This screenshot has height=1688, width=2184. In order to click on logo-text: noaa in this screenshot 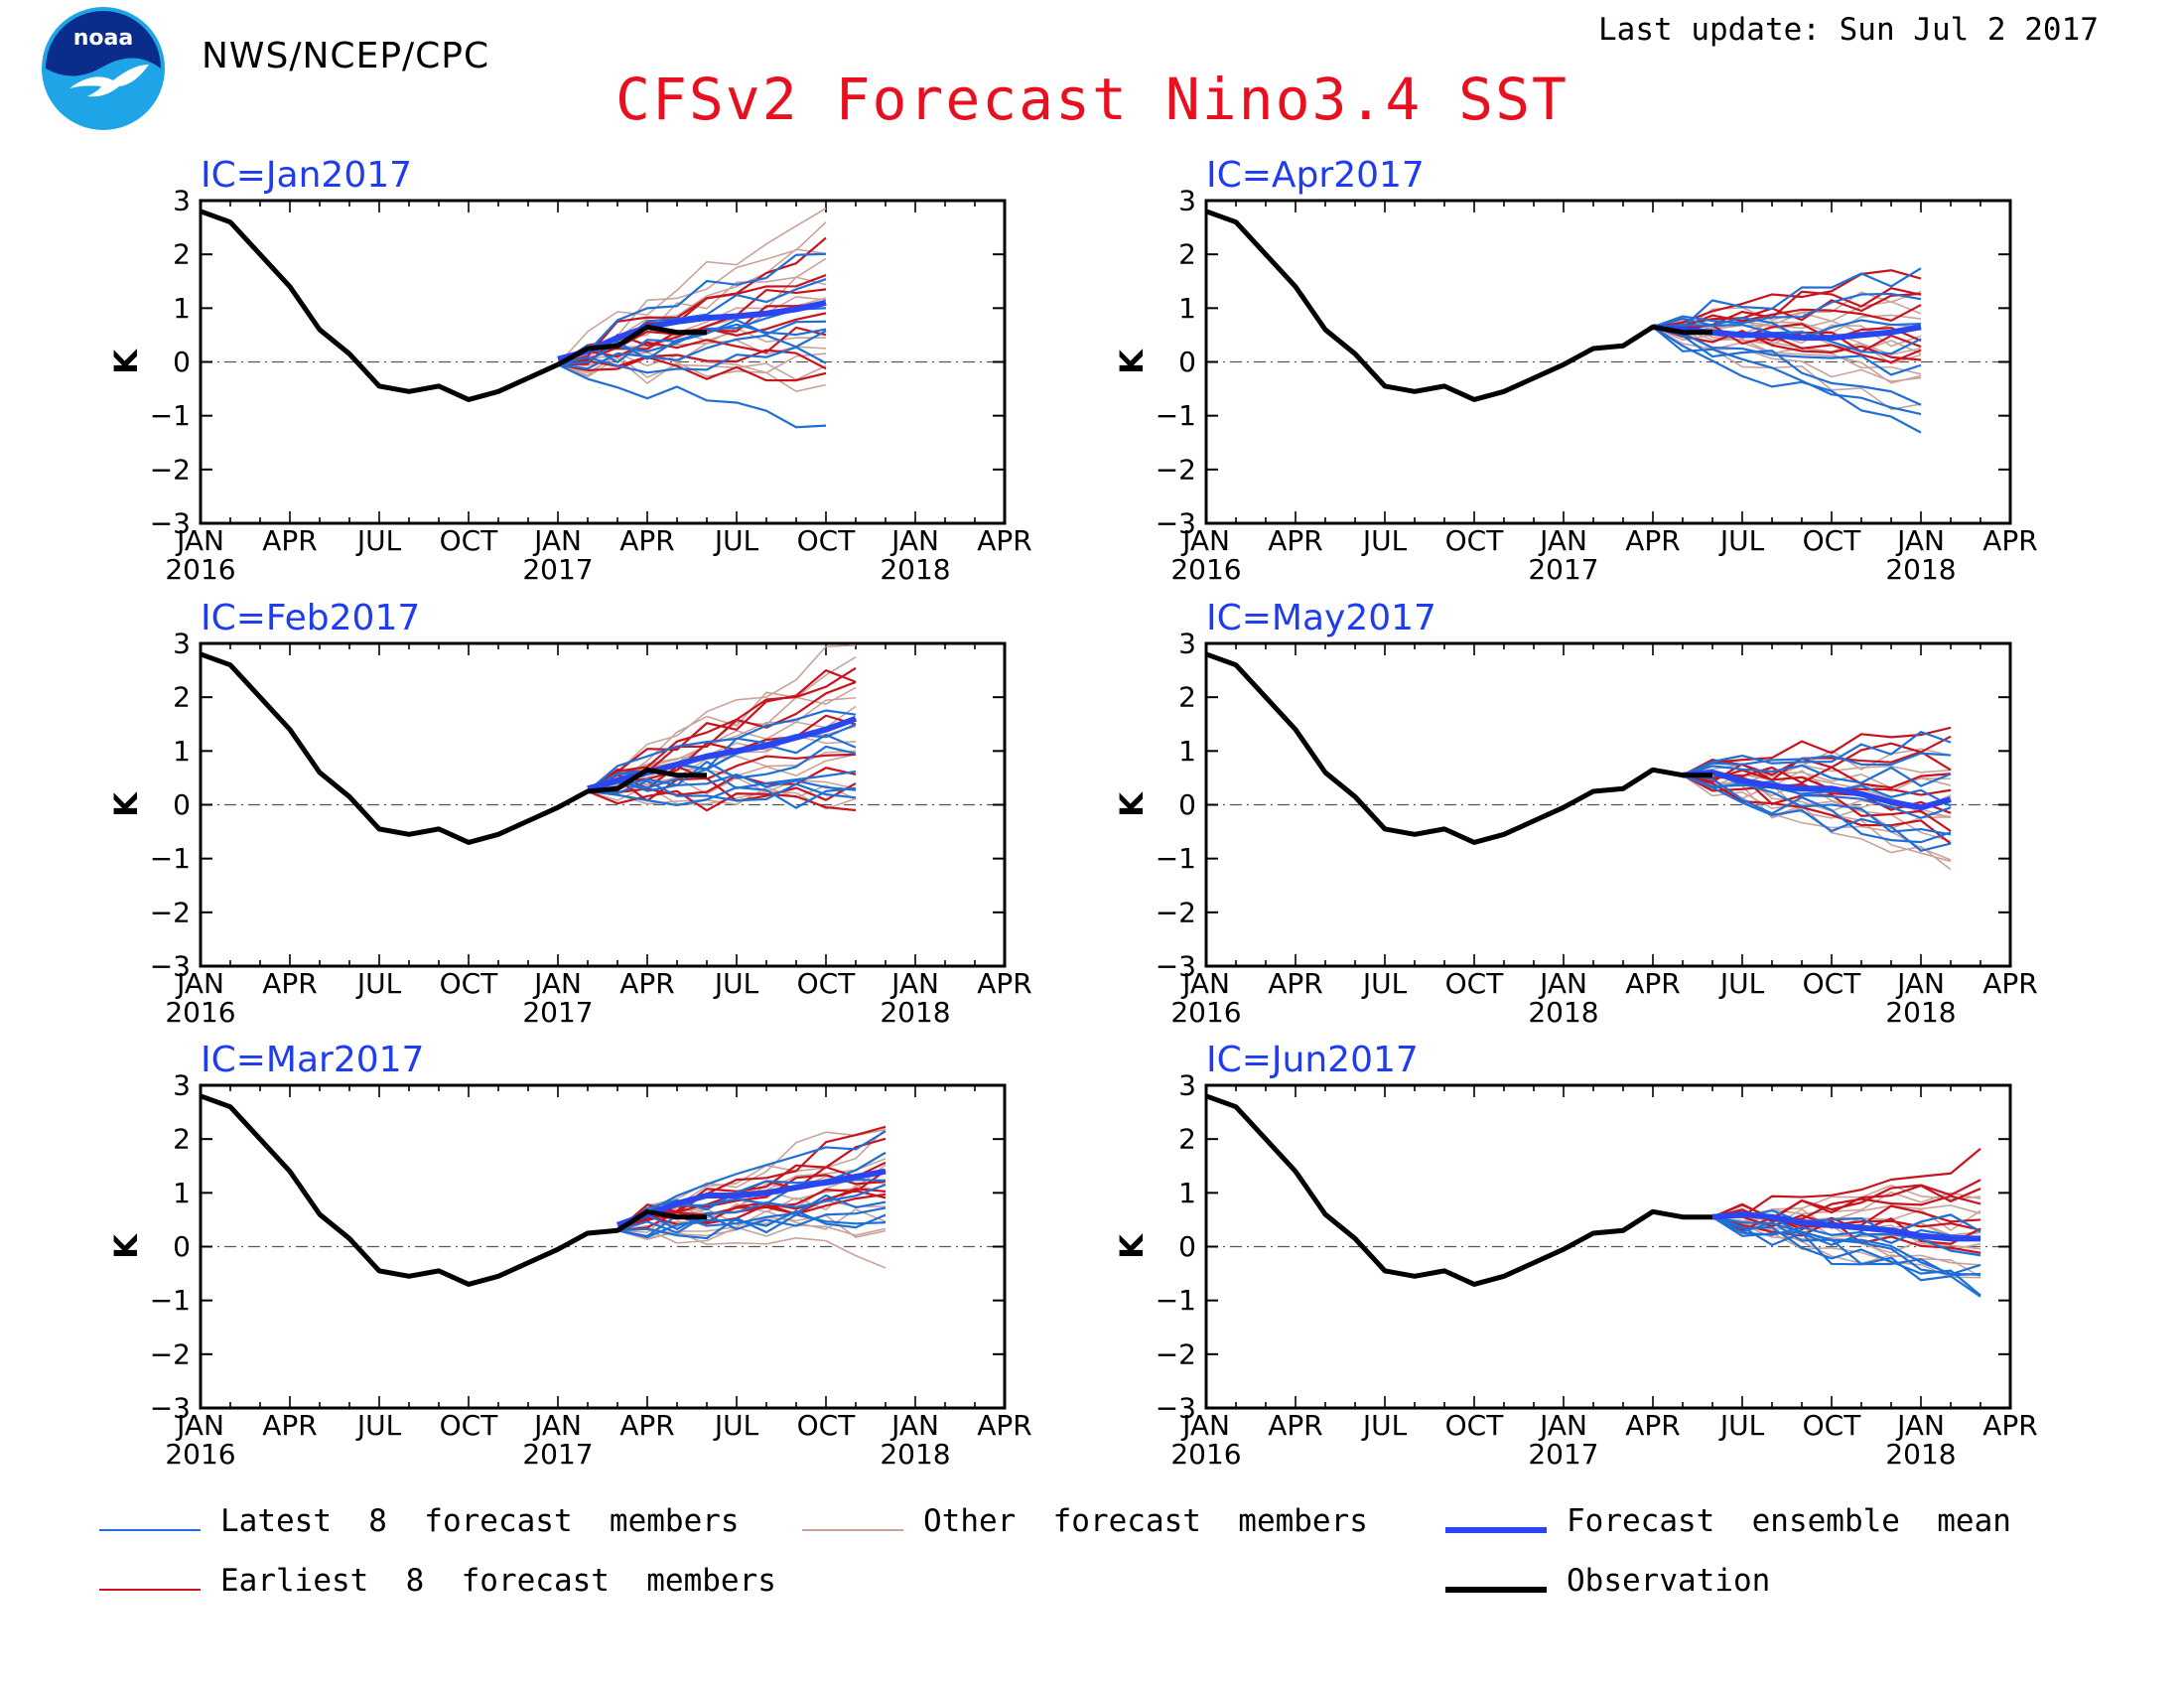, I will do `click(103, 38)`.